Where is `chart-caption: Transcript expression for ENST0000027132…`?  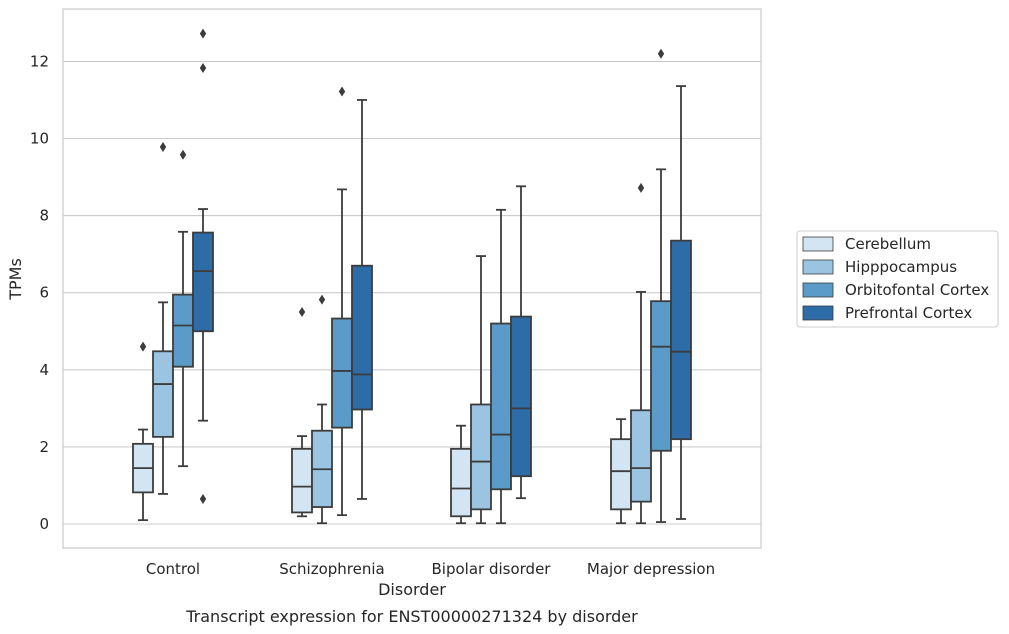 chart-caption: Transcript expression for ENST0000027132… is located at coordinates (411, 616).